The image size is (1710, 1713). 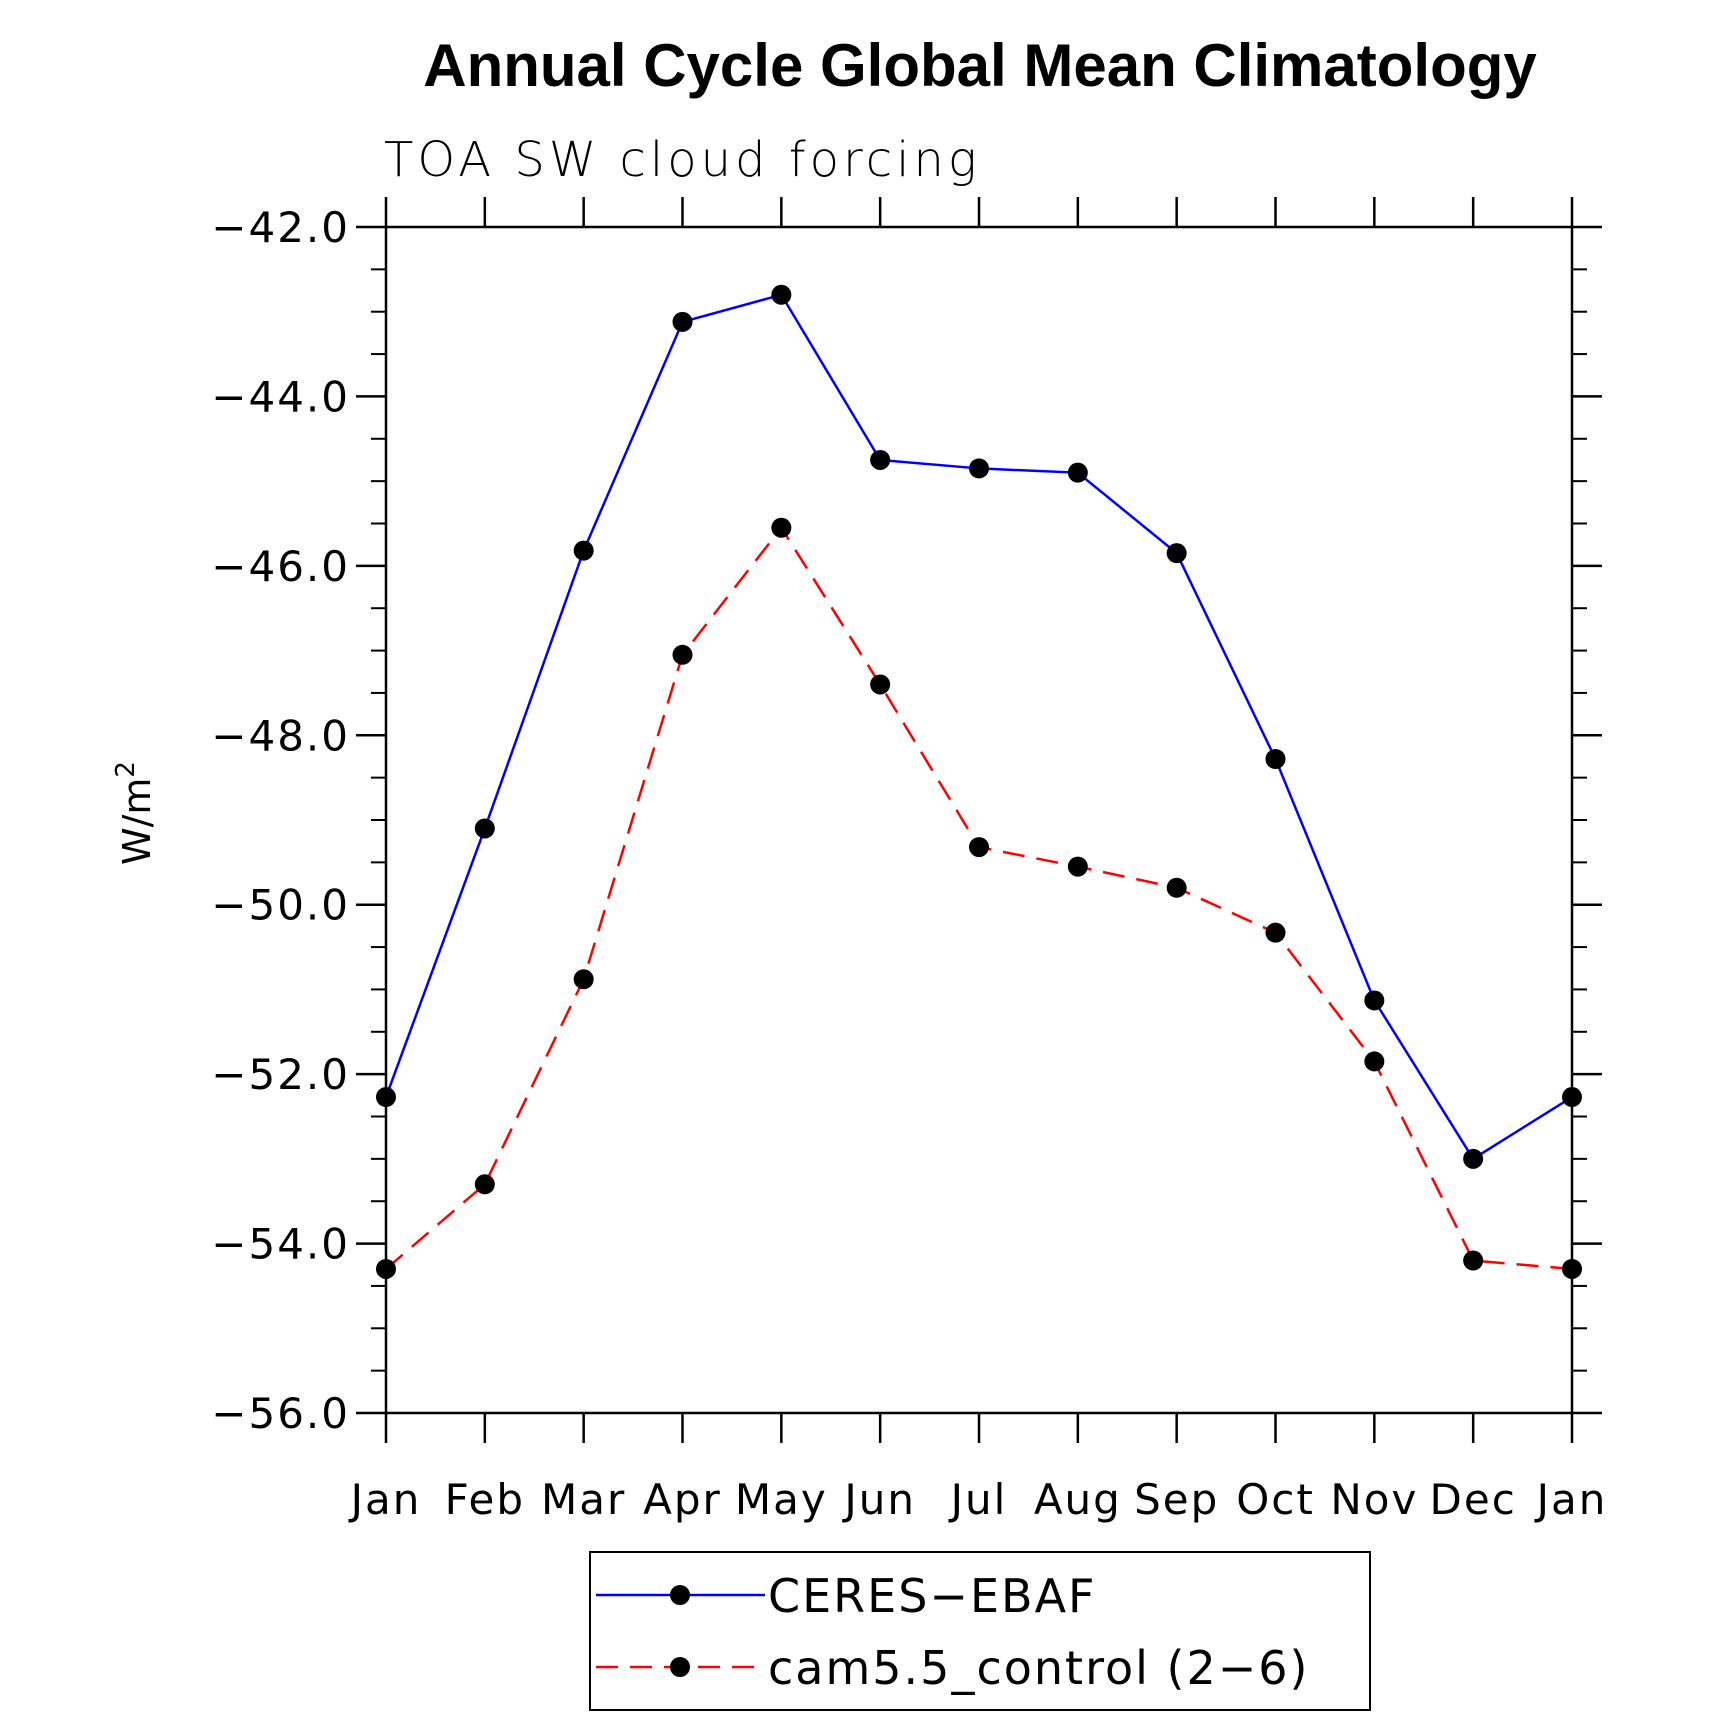 I want to click on y-axis-label: W/m2, so click(x=135, y=813).